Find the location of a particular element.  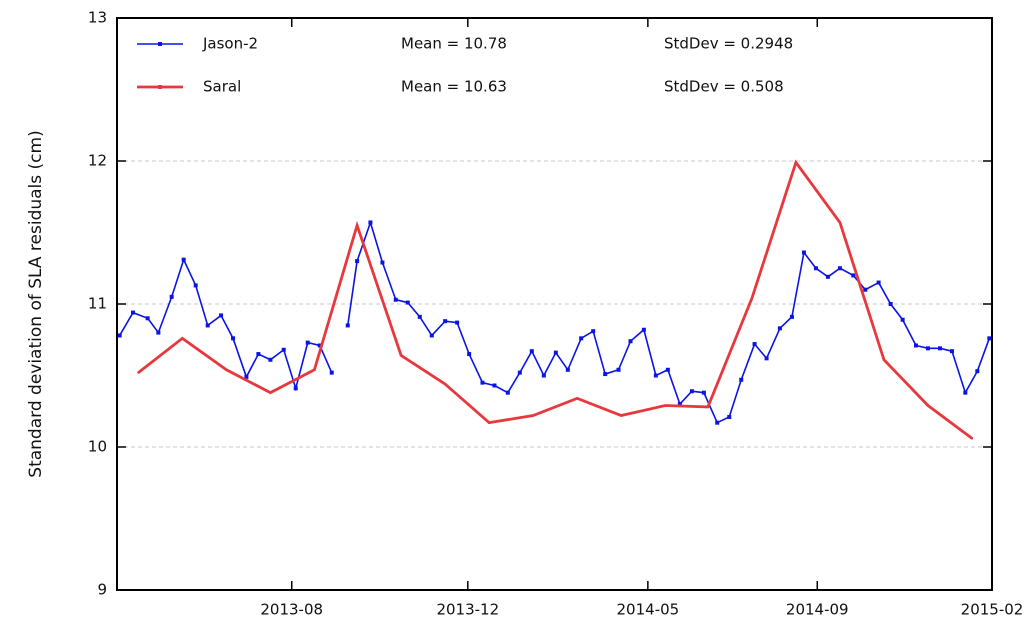

annotation: Mean = 10.78 is located at coordinates (454, 44).